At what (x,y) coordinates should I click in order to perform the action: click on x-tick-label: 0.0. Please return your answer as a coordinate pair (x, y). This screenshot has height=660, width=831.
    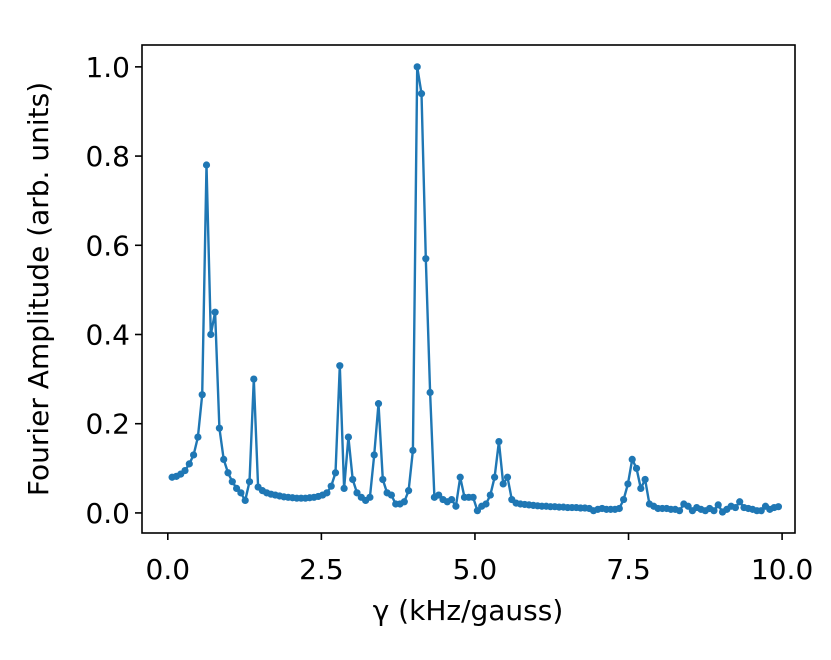
    Looking at the image, I should click on (168, 569).